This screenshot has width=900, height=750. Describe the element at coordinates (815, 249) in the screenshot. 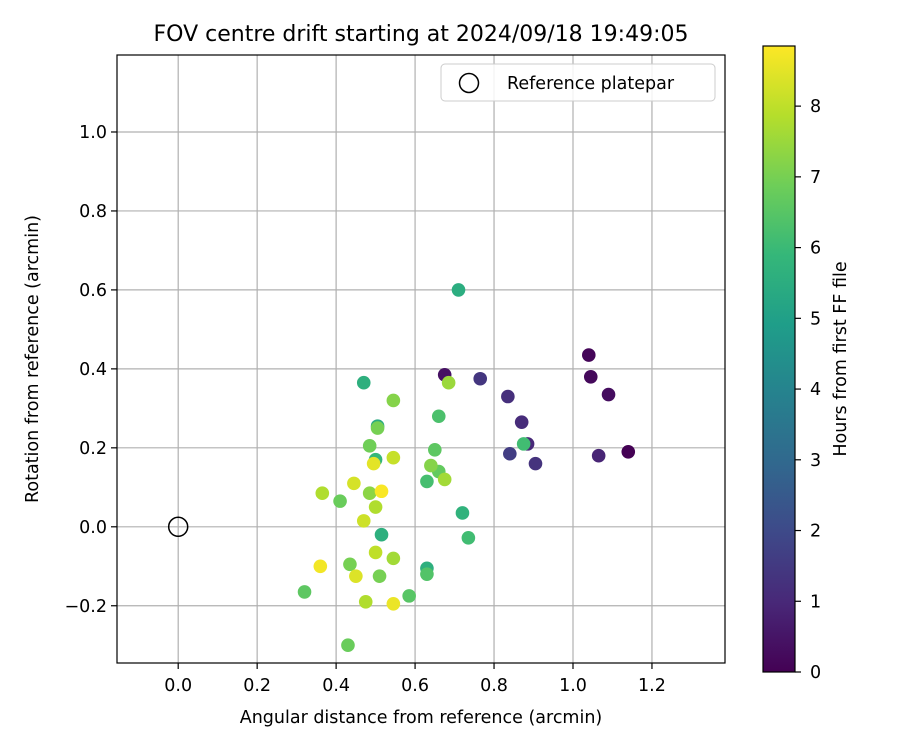

I see `colorbar-tick-label: 6` at that location.